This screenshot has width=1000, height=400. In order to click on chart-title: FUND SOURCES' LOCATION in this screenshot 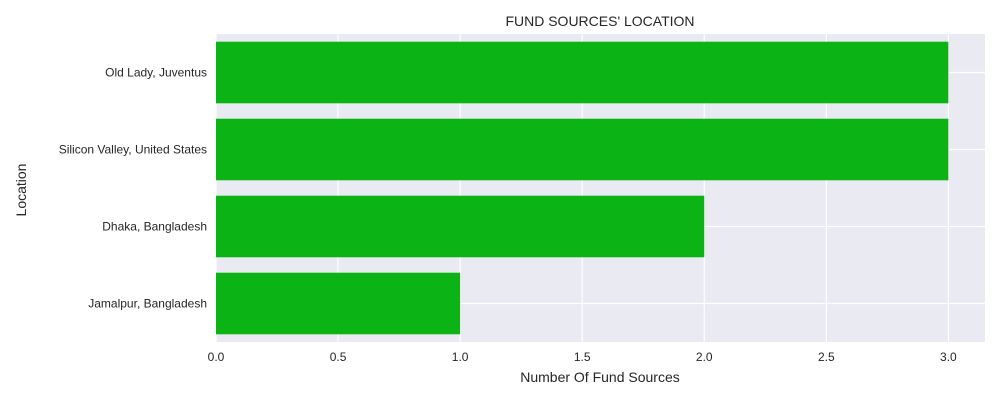, I will do `click(599, 21)`.